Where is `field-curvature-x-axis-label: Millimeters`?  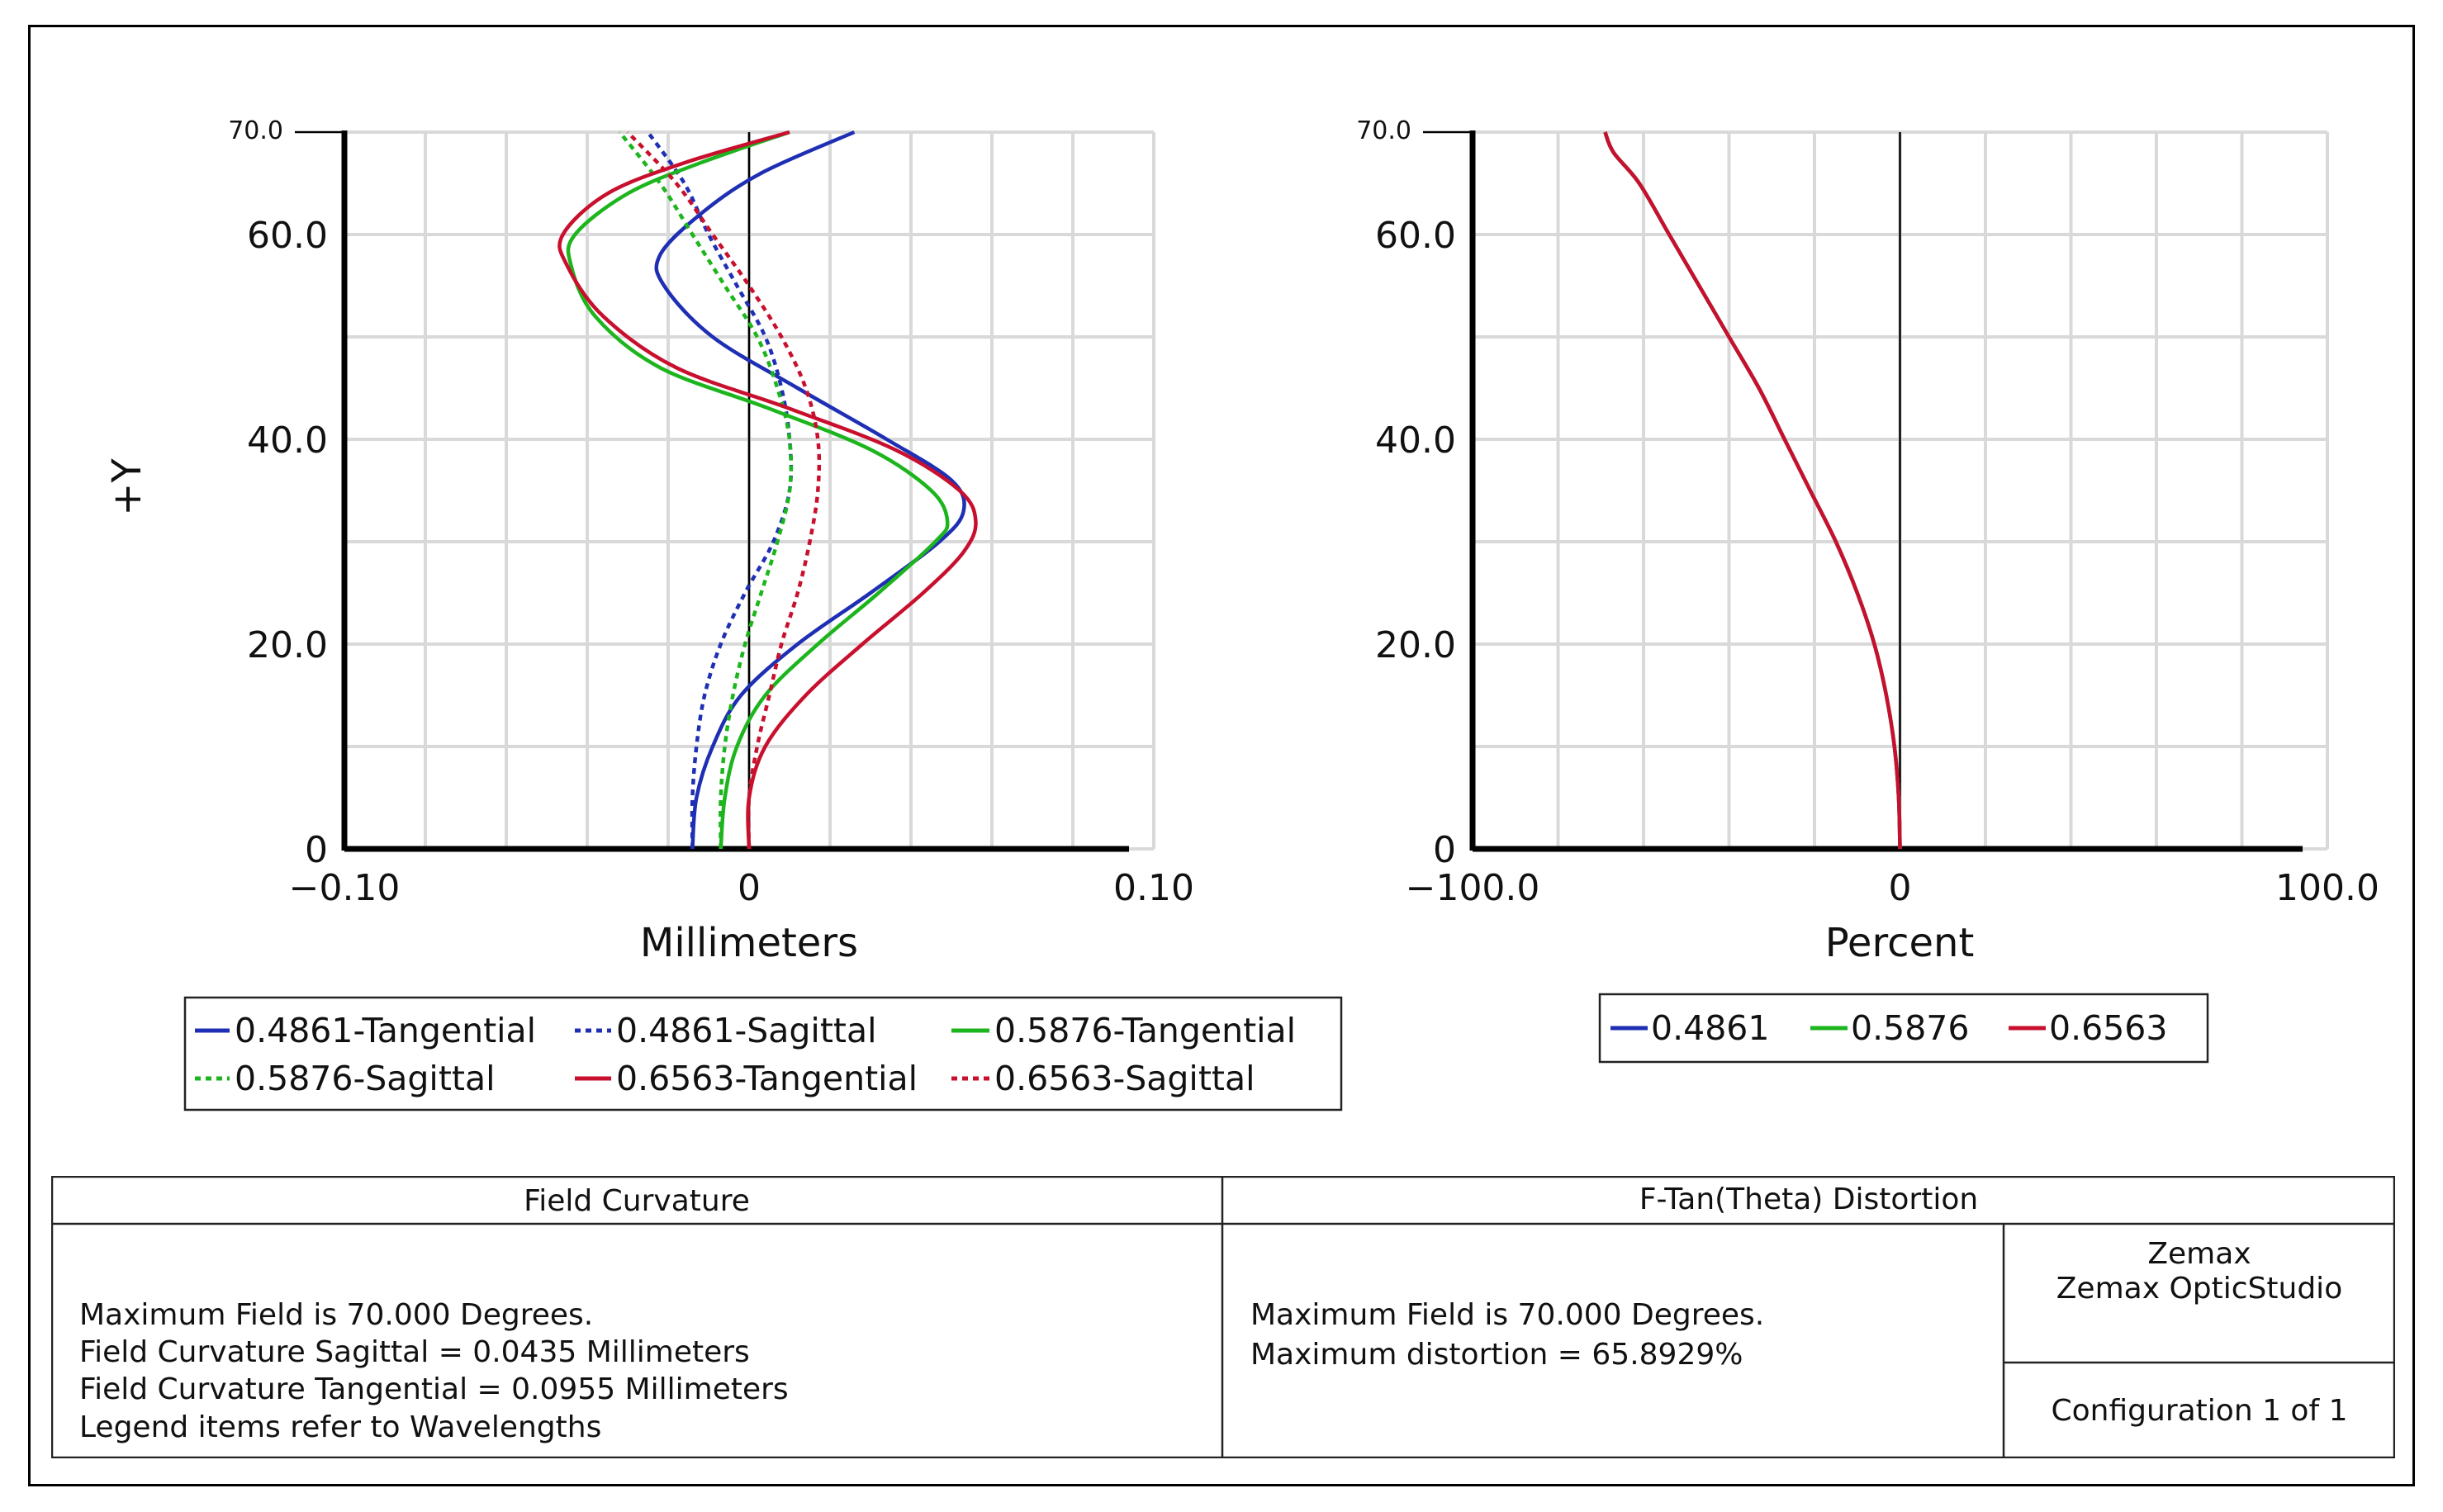 field-curvature-x-axis-label: Millimeters is located at coordinates (749, 943).